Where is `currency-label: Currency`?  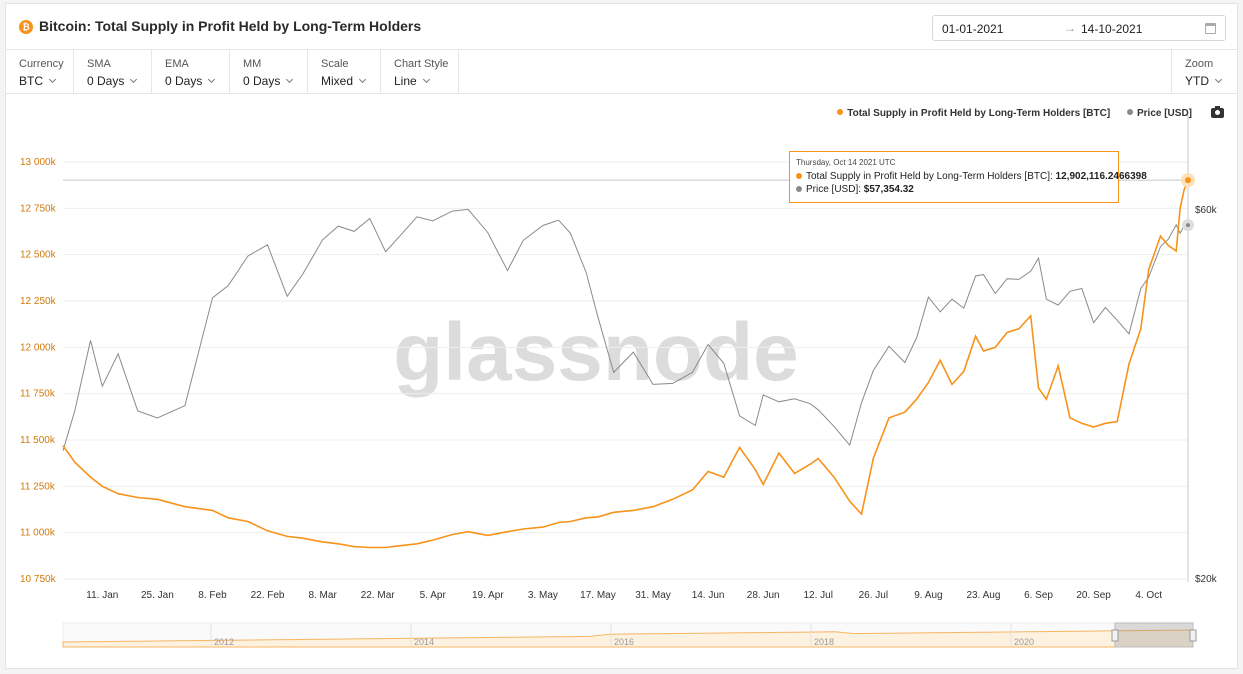 currency-label: Currency is located at coordinates (41, 64).